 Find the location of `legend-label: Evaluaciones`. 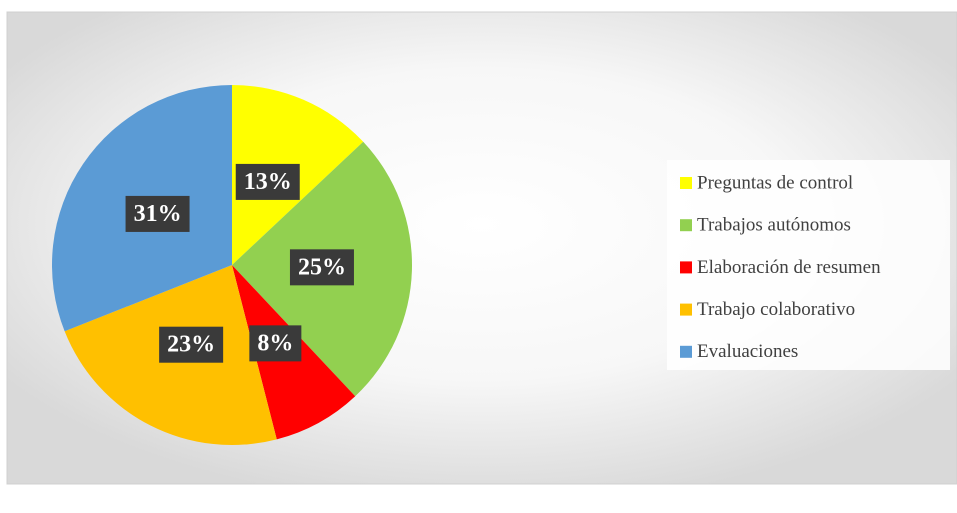

legend-label: Evaluaciones is located at coordinates (747, 351).